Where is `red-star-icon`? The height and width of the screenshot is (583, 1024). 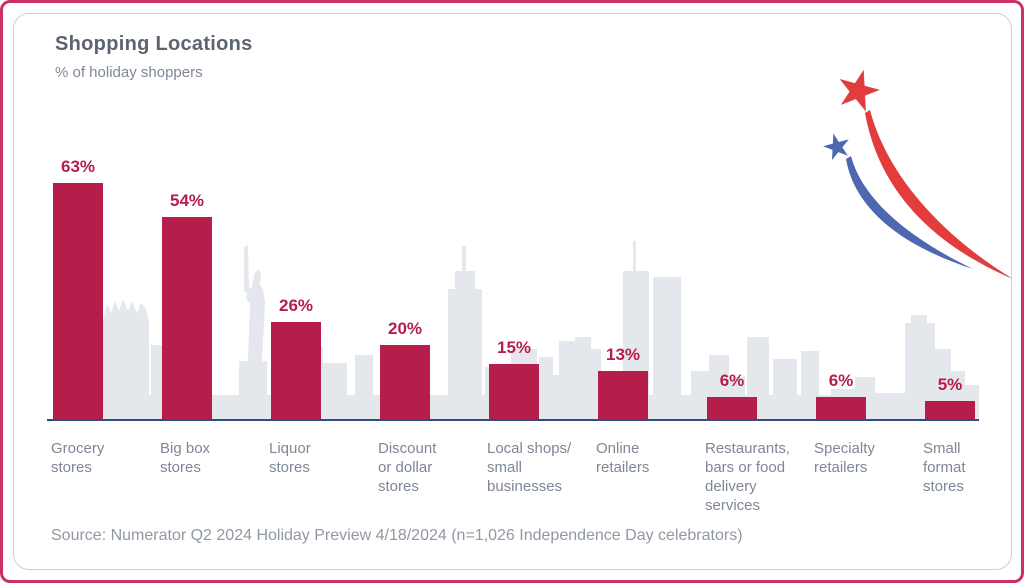 red-star-icon is located at coordinates (859, 90).